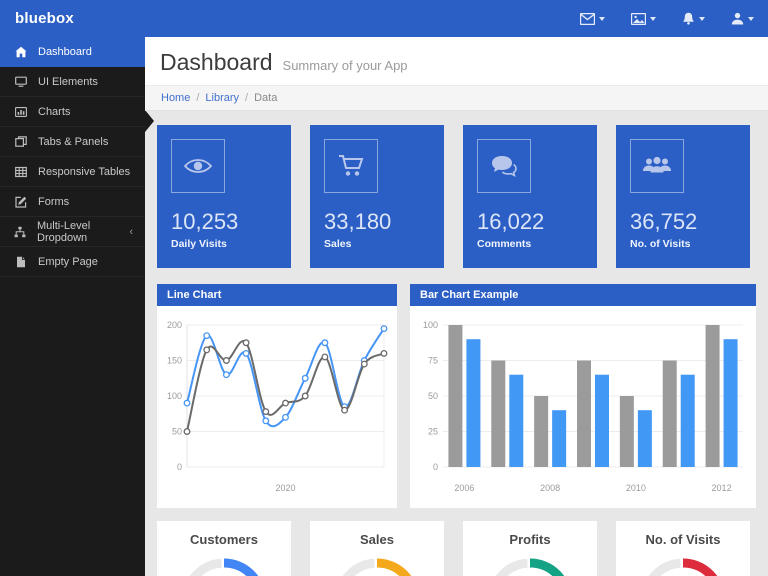 Image resolution: width=768 pixels, height=576 pixels. Describe the element at coordinates (530, 539) in the screenshot. I see `donut-title: Profits` at that location.